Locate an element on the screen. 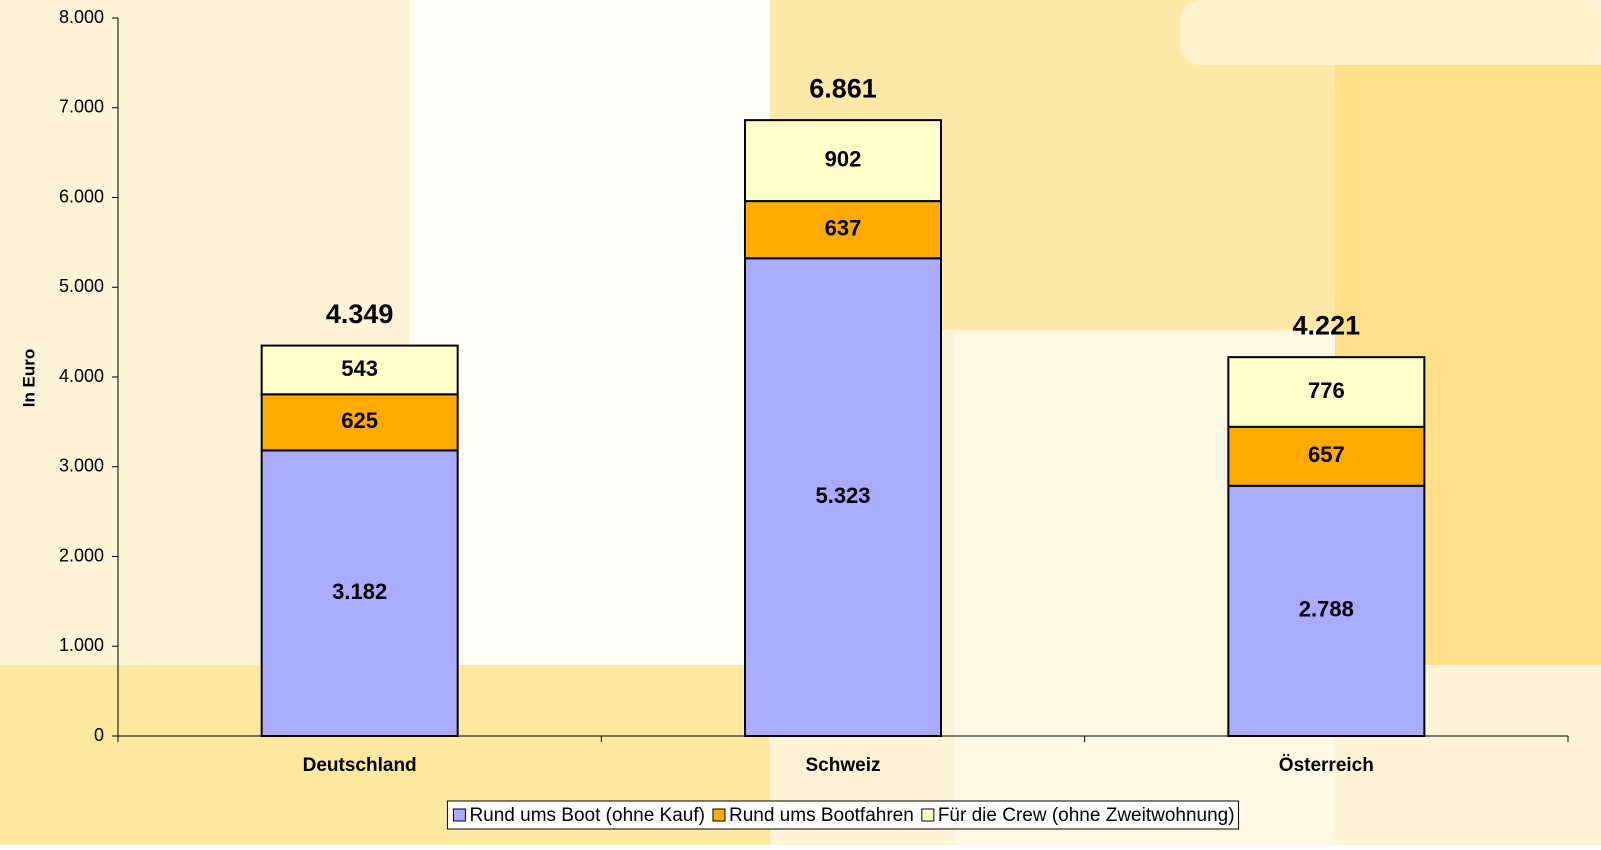 Image resolution: width=1601 pixels, height=850 pixels. legend-label: Rund ums Boot (ohne Kauf) is located at coordinates (587, 815).